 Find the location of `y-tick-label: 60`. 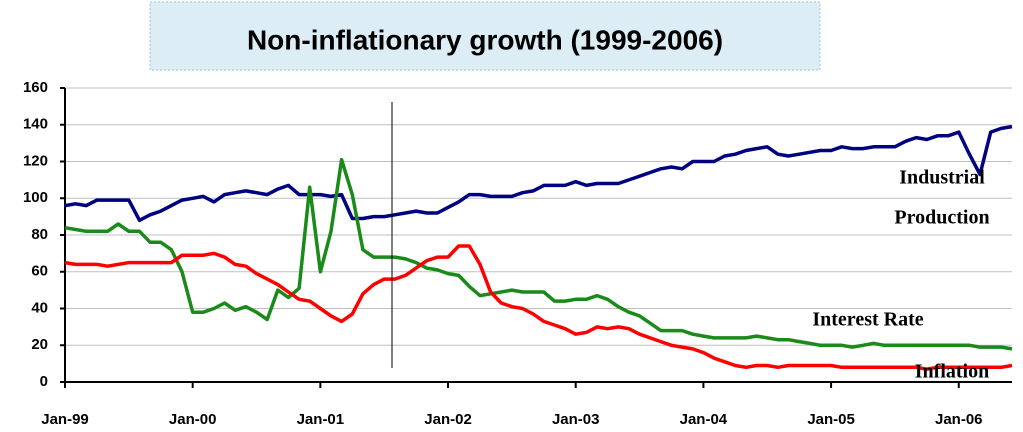

y-tick-label: 60 is located at coordinates (39, 271).